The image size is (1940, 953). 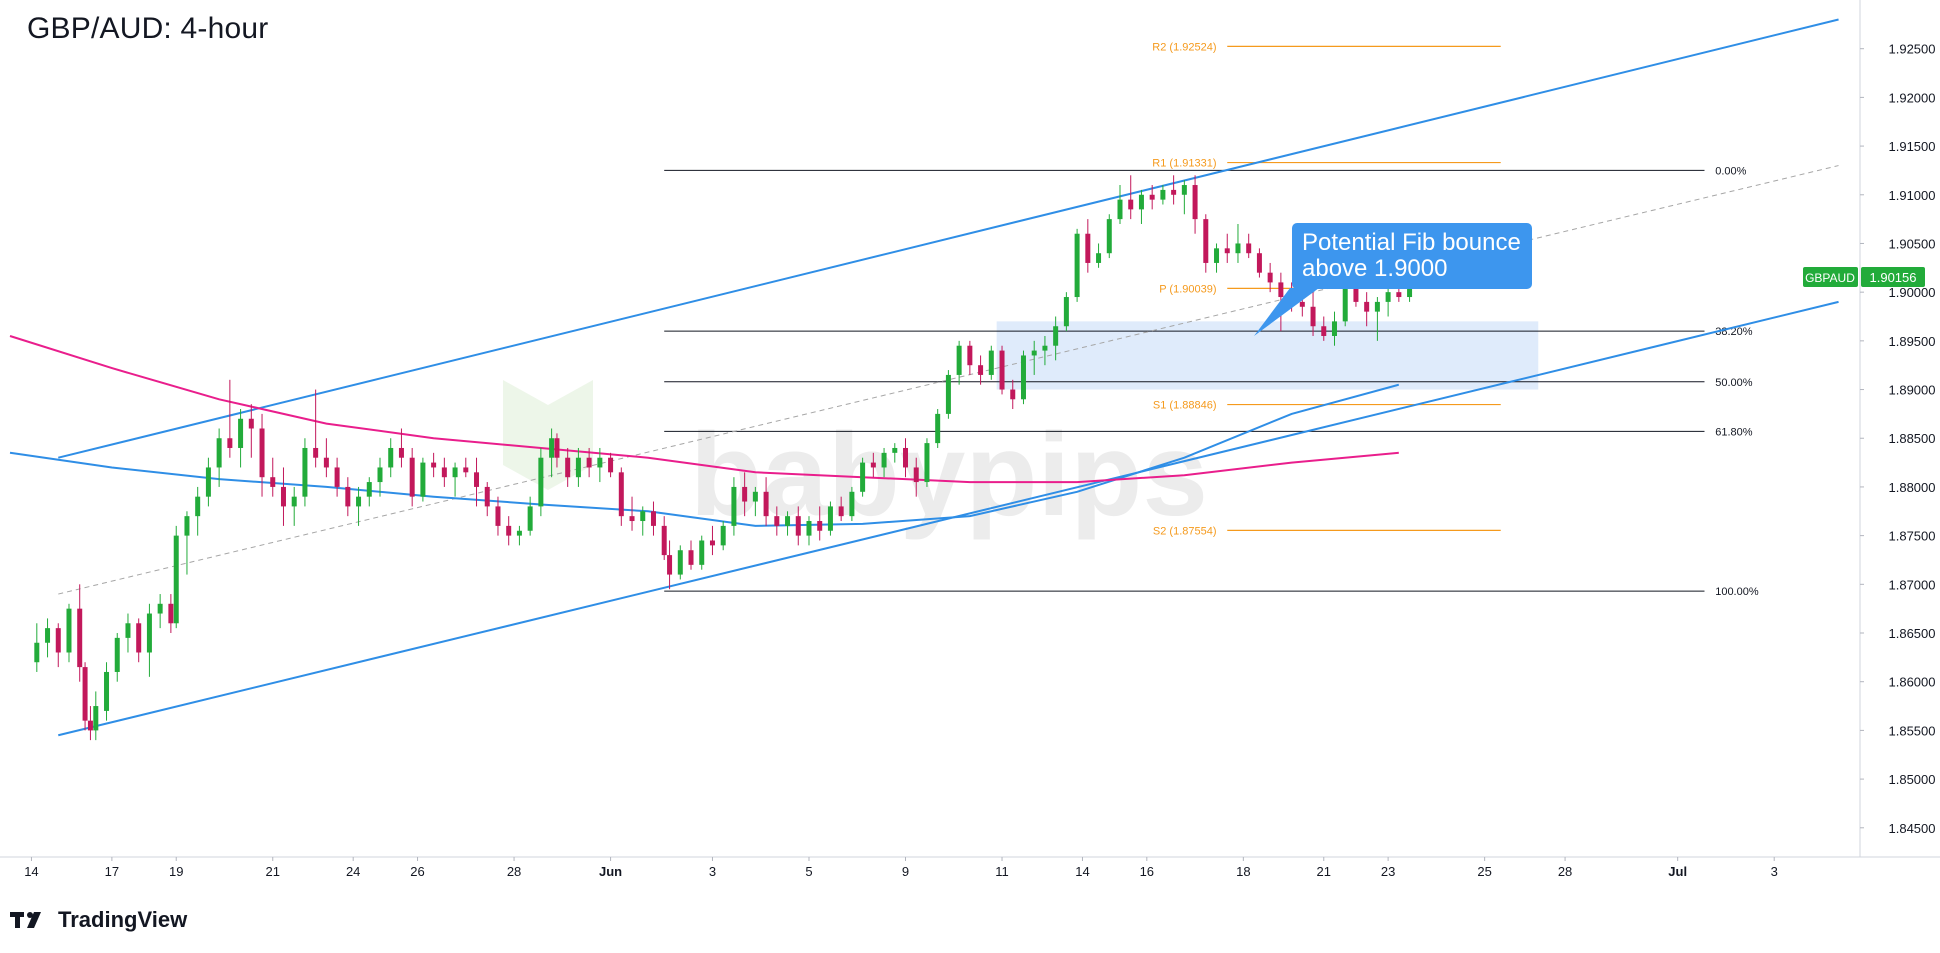 I want to click on tradingview-logo: TradingView, so click(x=98, y=920).